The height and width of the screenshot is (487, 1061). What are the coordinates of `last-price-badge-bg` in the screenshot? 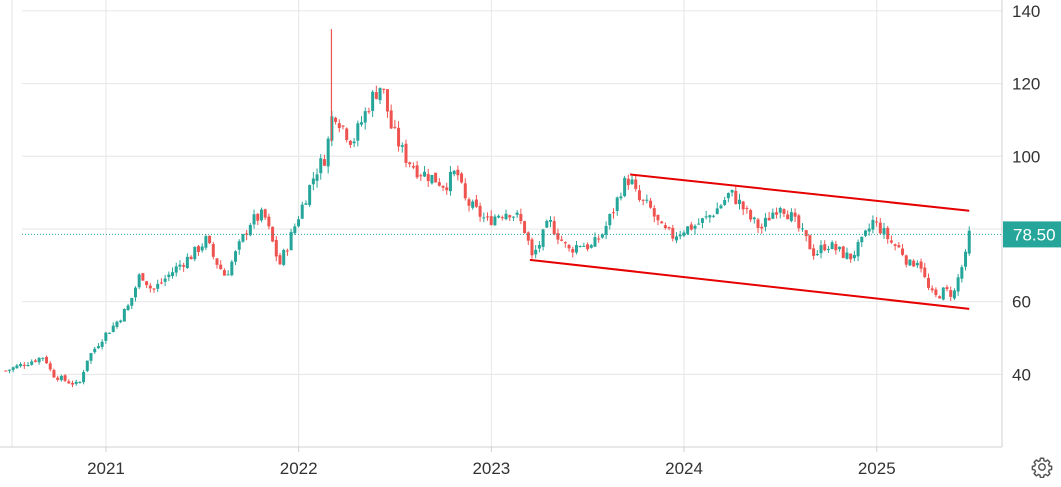 It's located at (1032, 234).